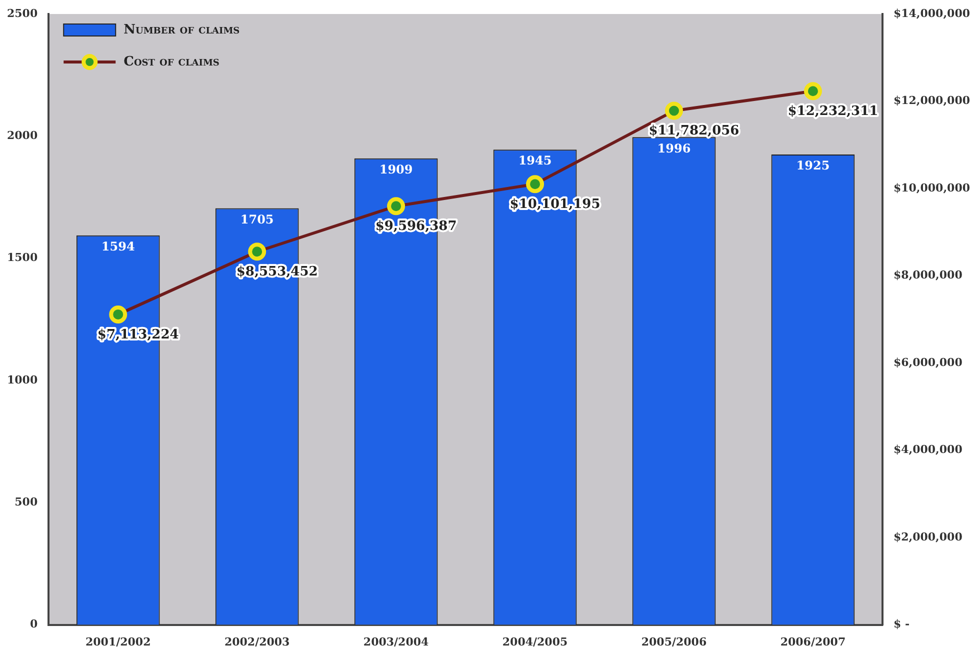 This screenshot has height=654, width=977. I want to click on data-label: 1945, so click(535, 161).